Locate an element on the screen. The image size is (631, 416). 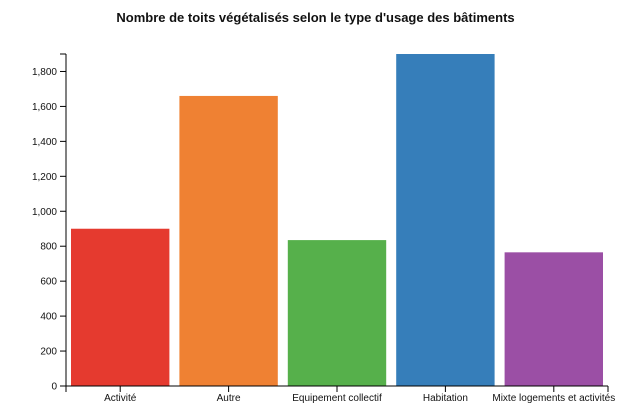
x-tick-label-3: Habitation is located at coordinates (445, 398).